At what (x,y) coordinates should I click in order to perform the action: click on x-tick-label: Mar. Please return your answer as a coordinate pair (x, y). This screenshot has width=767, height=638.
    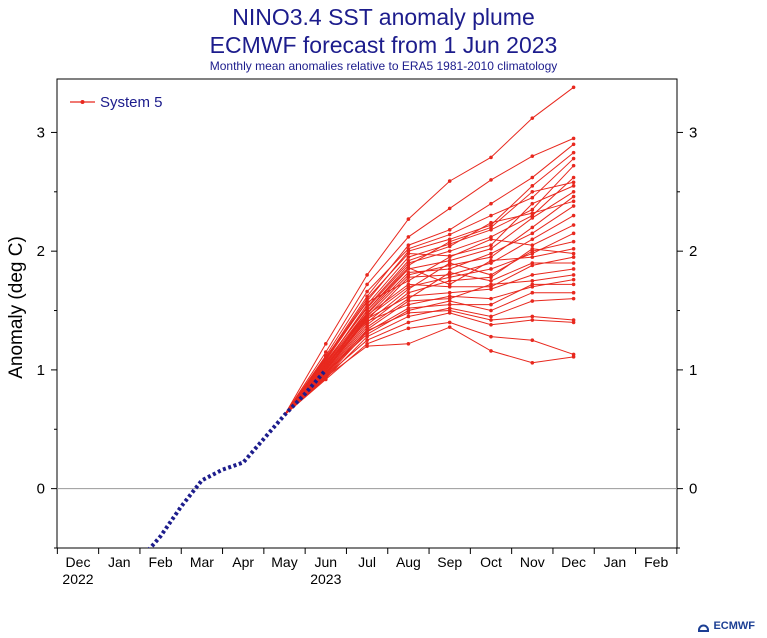
    Looking at the image, I should click on (202, 562).